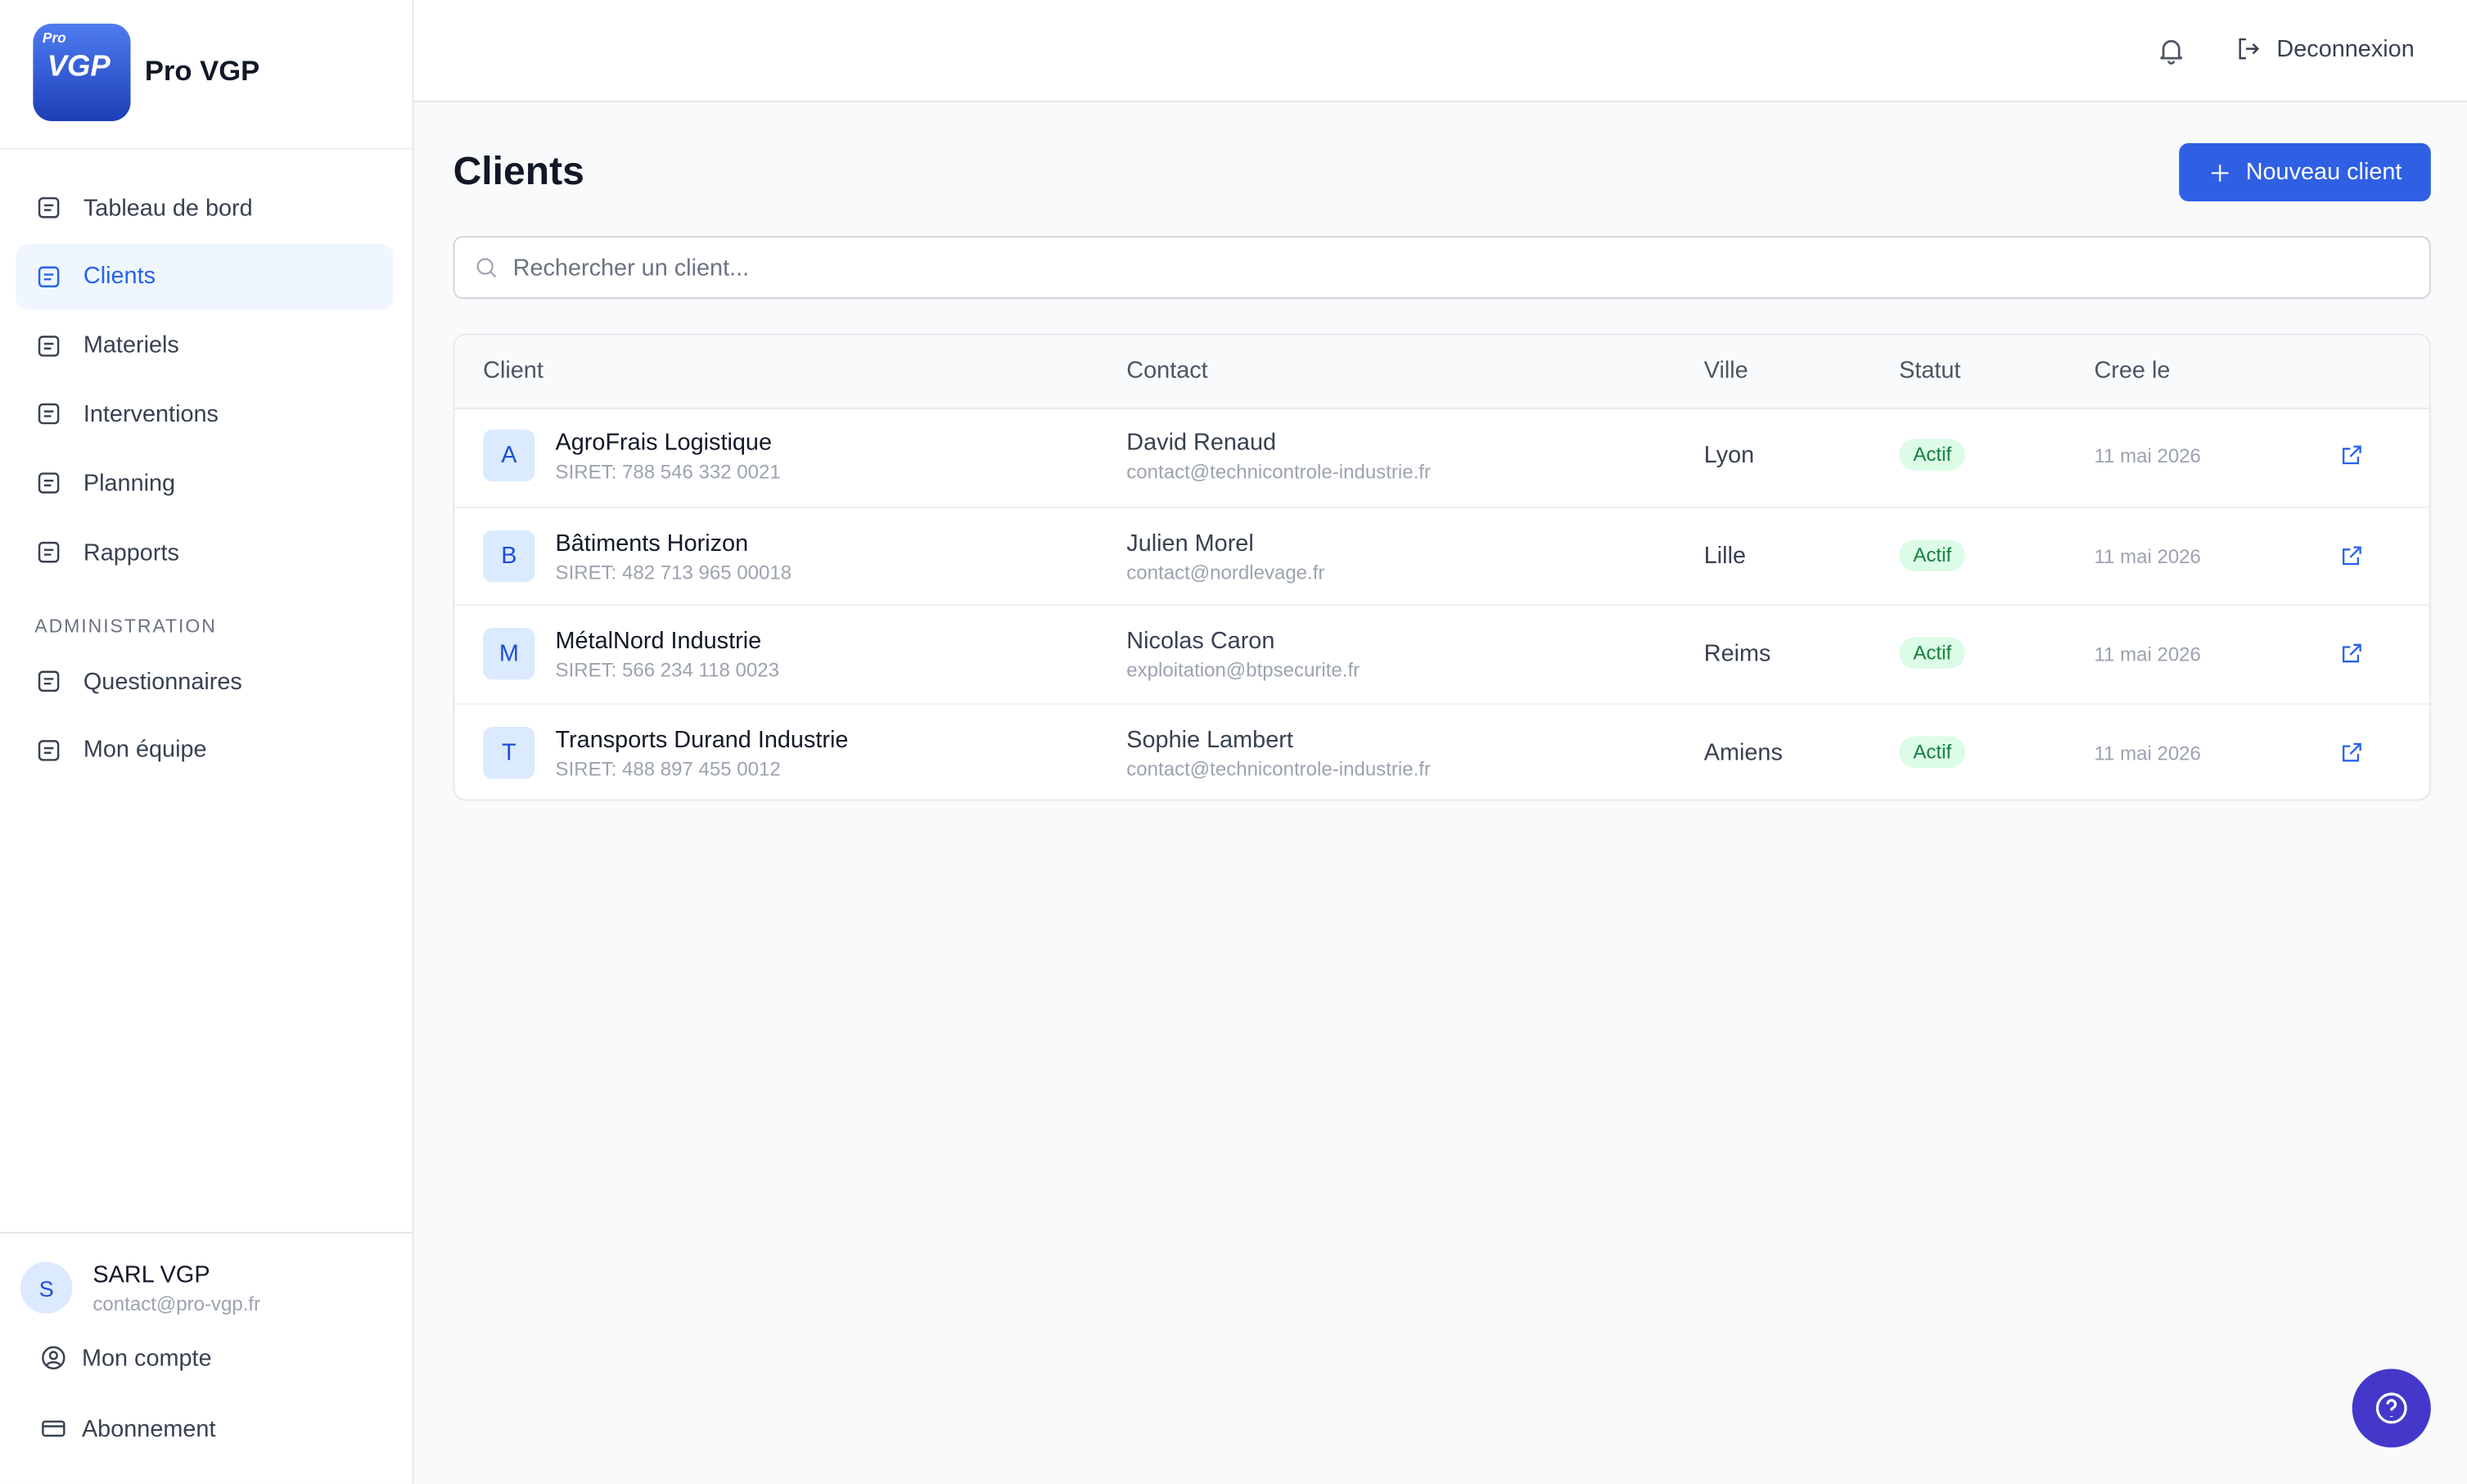 Image resolution: width=2467 pixels, height=1484 pixels. What do you see at coordinates (663, 443) in the screenshot?
I see `client-name: AgroFrais Logistique` at bounding box center [663, 443].